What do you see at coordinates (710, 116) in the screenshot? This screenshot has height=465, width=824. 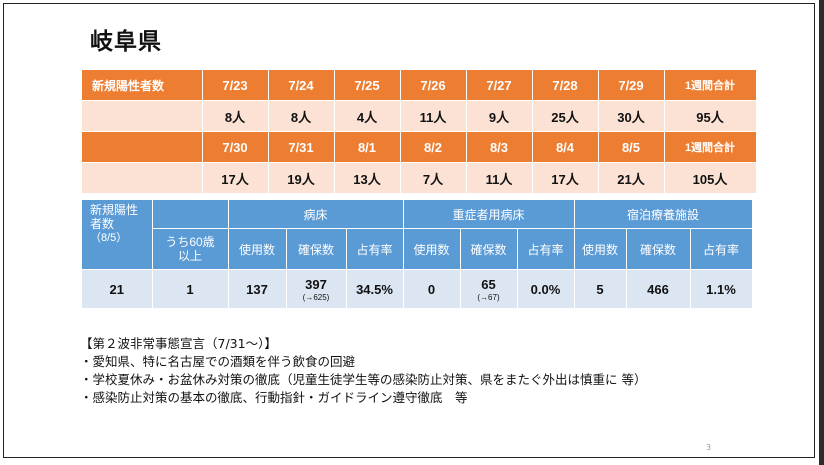 I see `weekly-total-value: 95人` at bounding box center [710, 116].